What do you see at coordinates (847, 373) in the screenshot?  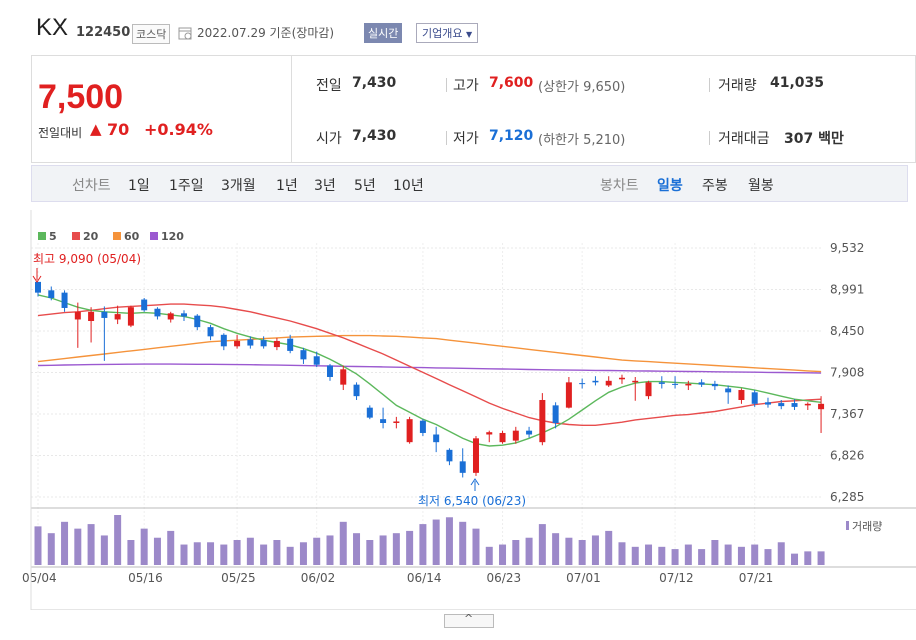 I see `y-tick-label: 7,908` at bounding box center [847, 373].